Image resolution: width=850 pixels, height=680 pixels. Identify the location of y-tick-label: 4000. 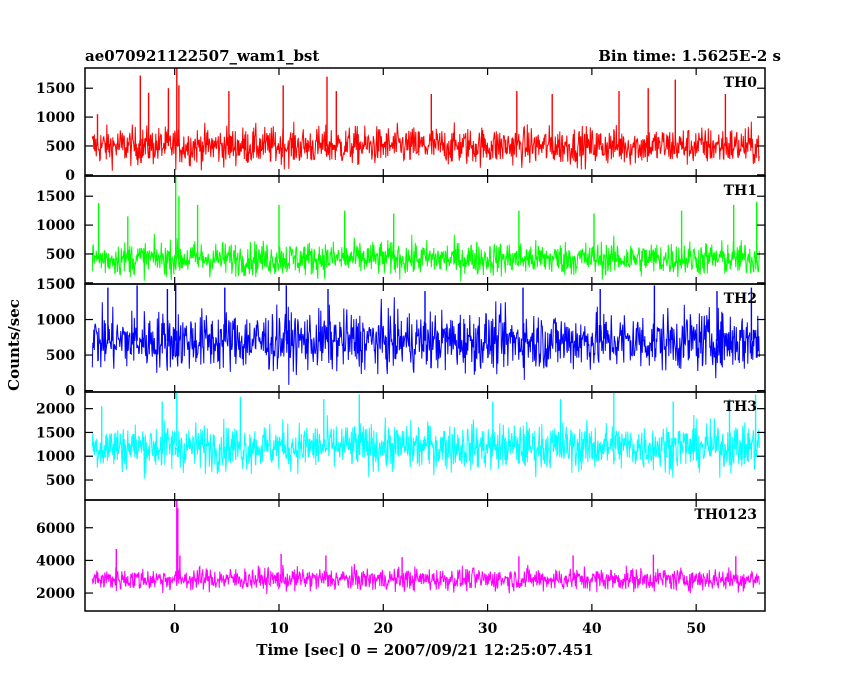
(55, 561).